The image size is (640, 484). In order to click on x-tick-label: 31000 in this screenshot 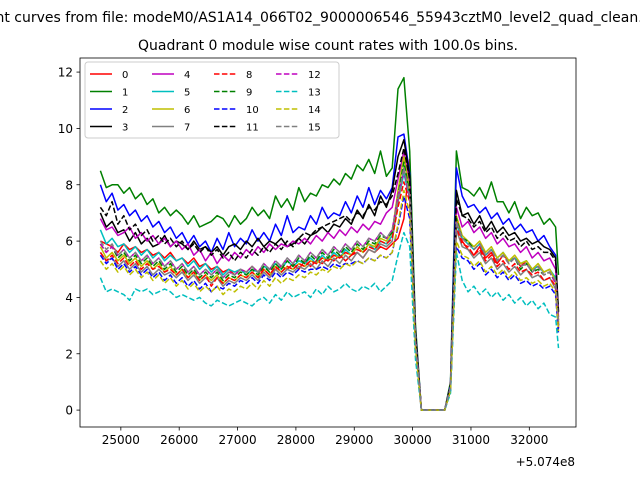, I will do `click(471, 440)`.